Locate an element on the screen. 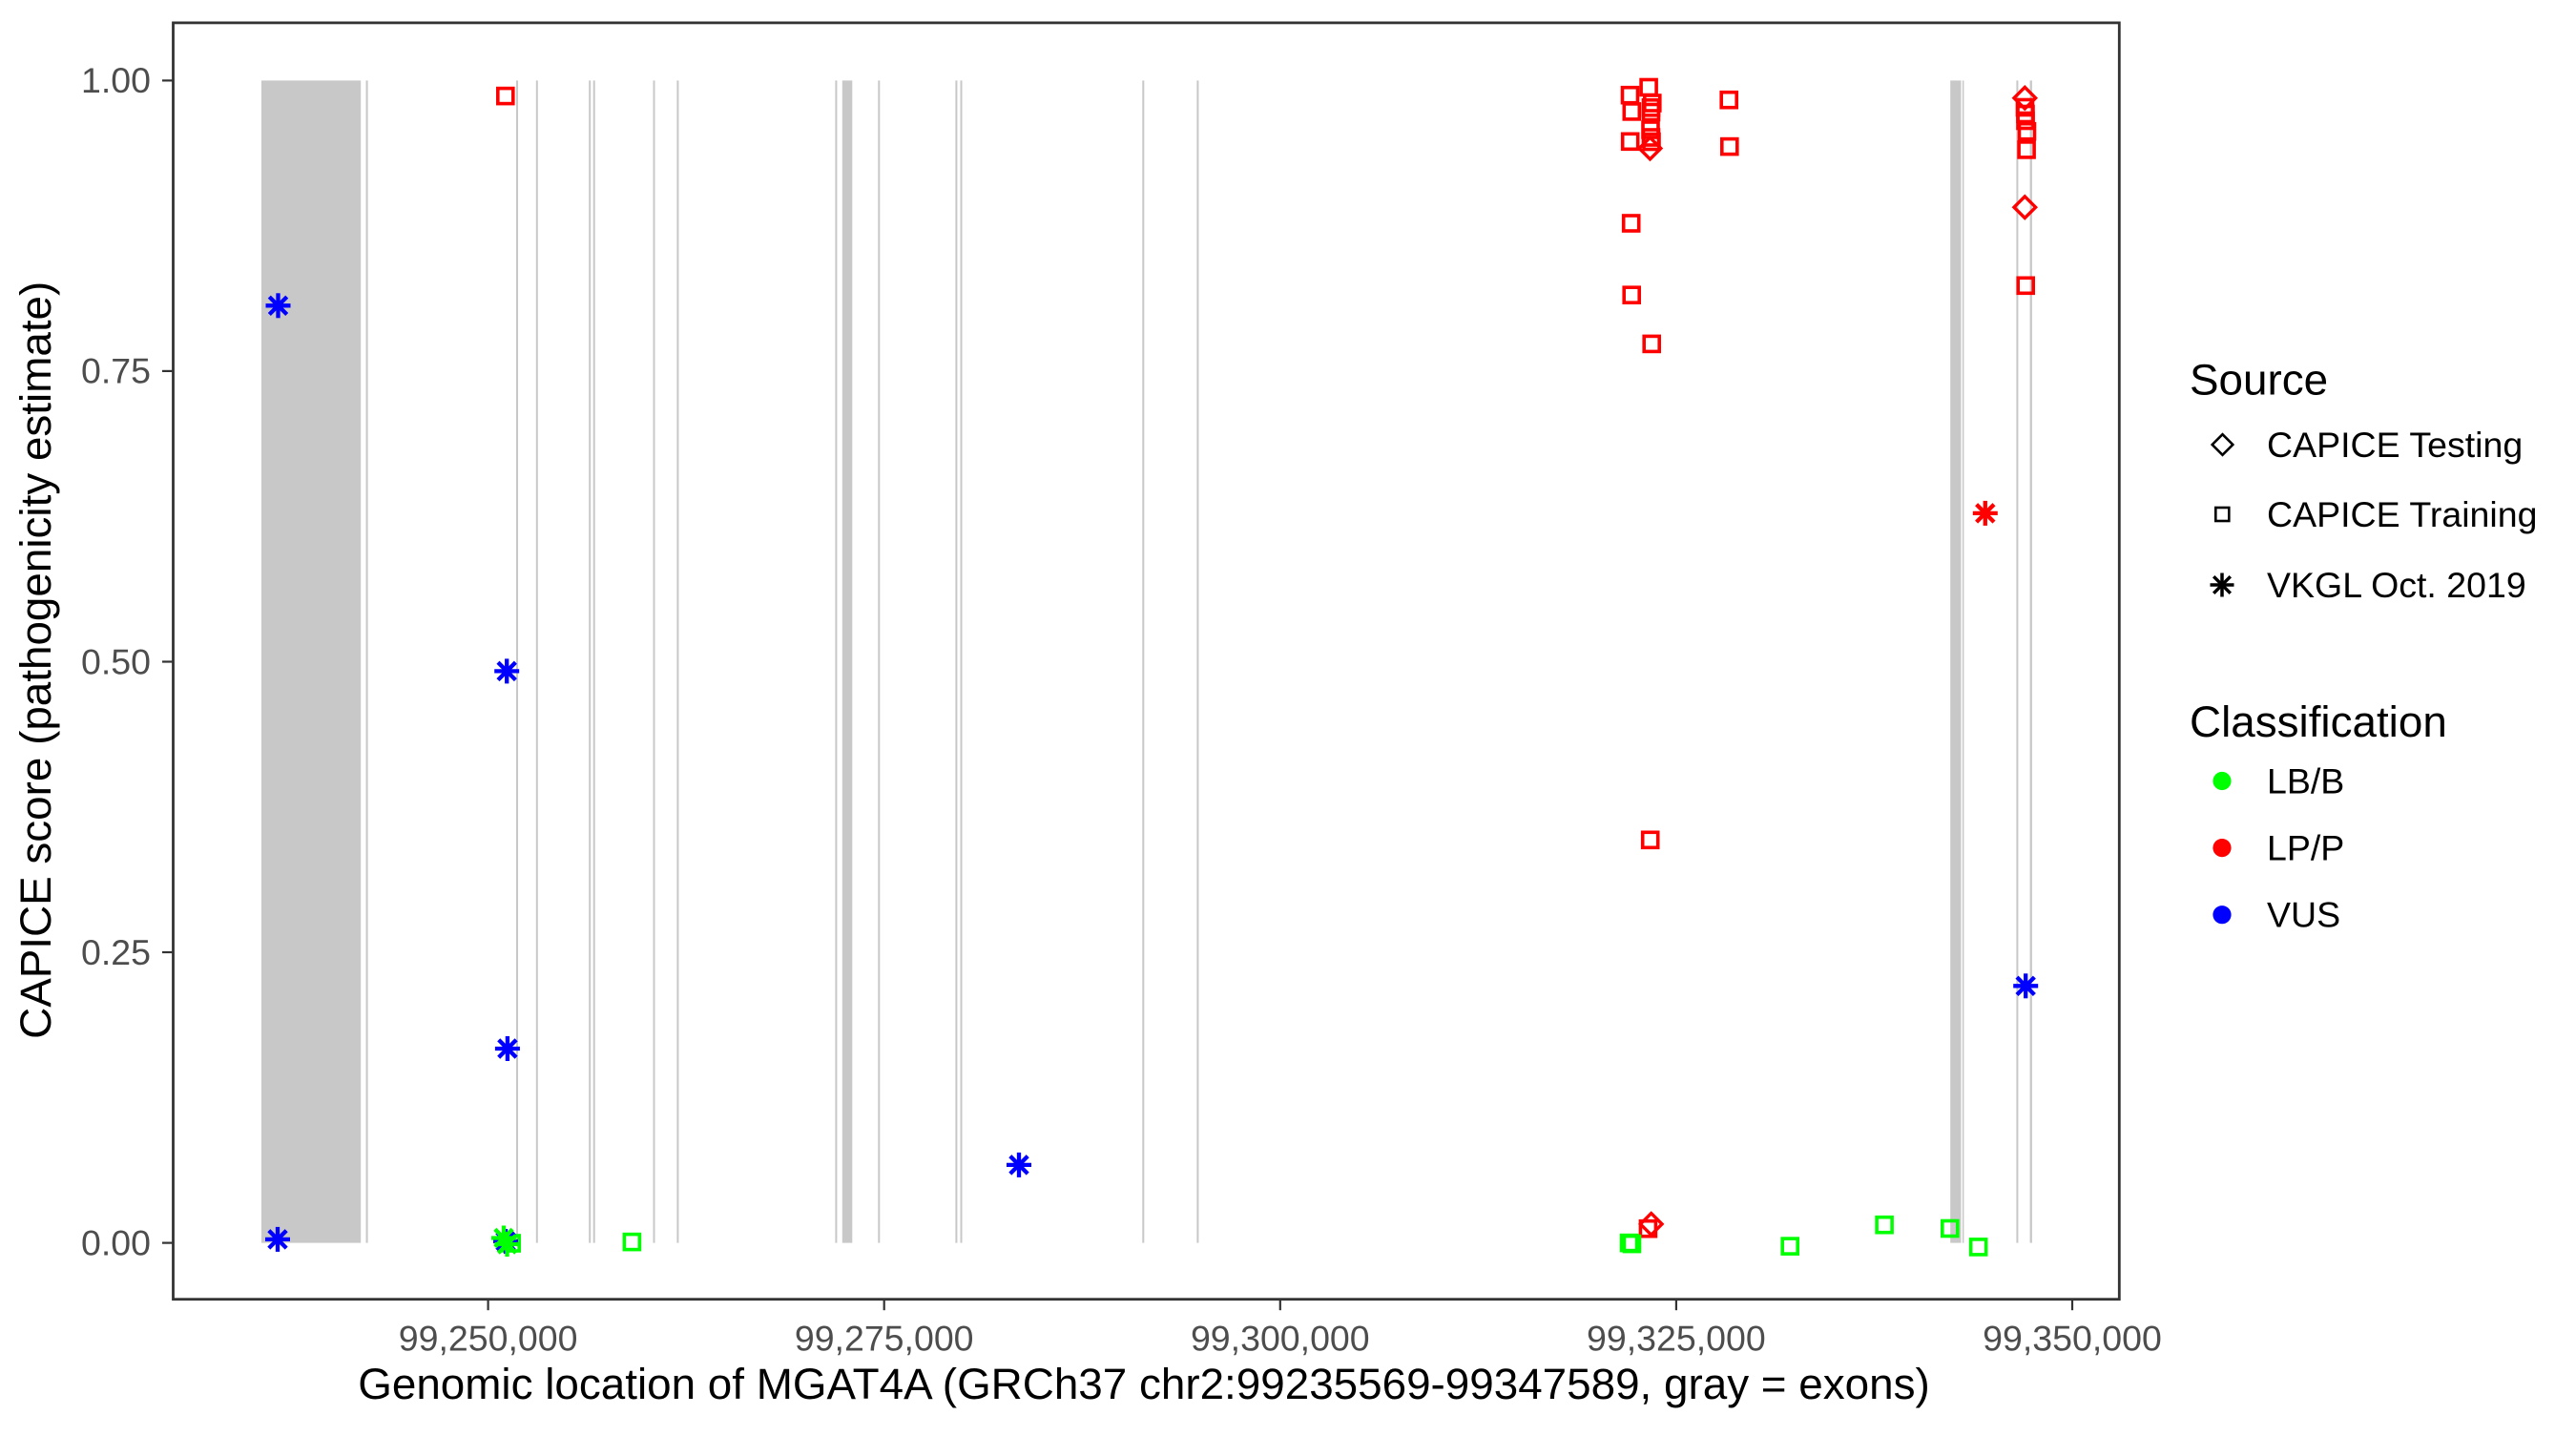  svg-text: CAPICE Training is located at coordinates (2402, 514).